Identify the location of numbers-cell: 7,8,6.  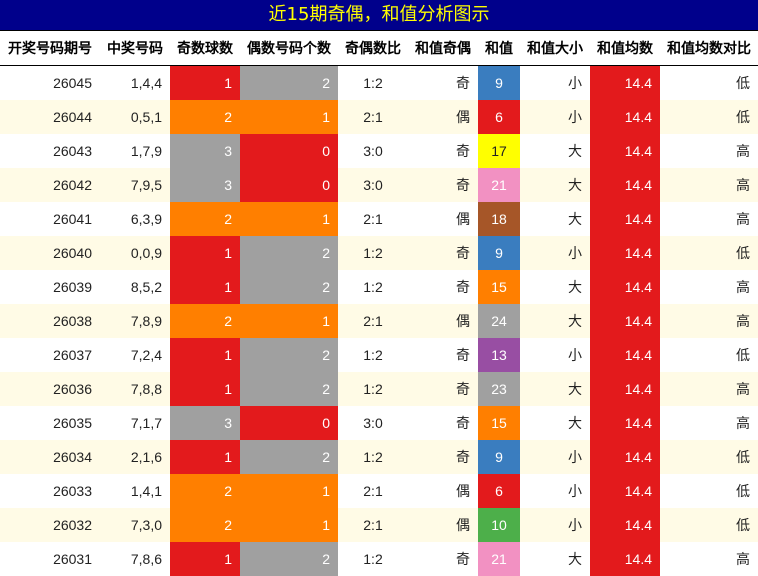
(135, 559).